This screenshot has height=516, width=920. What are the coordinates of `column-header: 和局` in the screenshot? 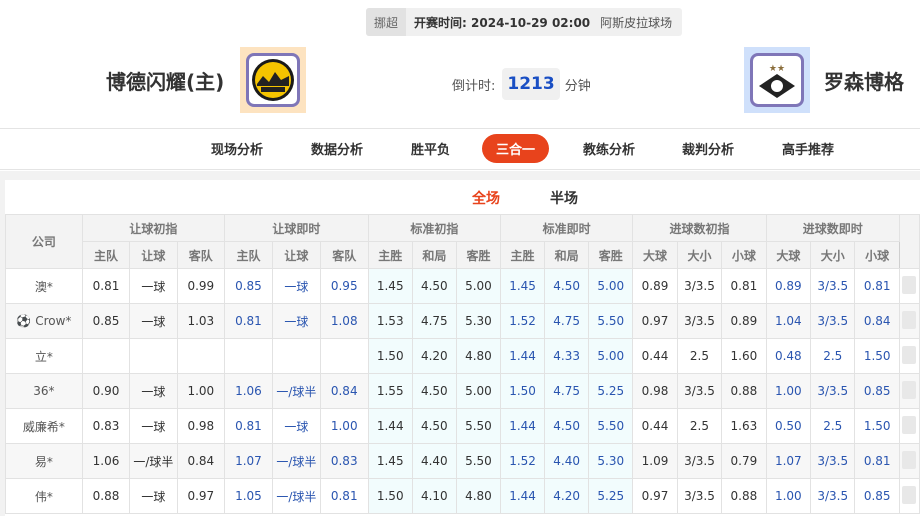 It's located at (434, 255).